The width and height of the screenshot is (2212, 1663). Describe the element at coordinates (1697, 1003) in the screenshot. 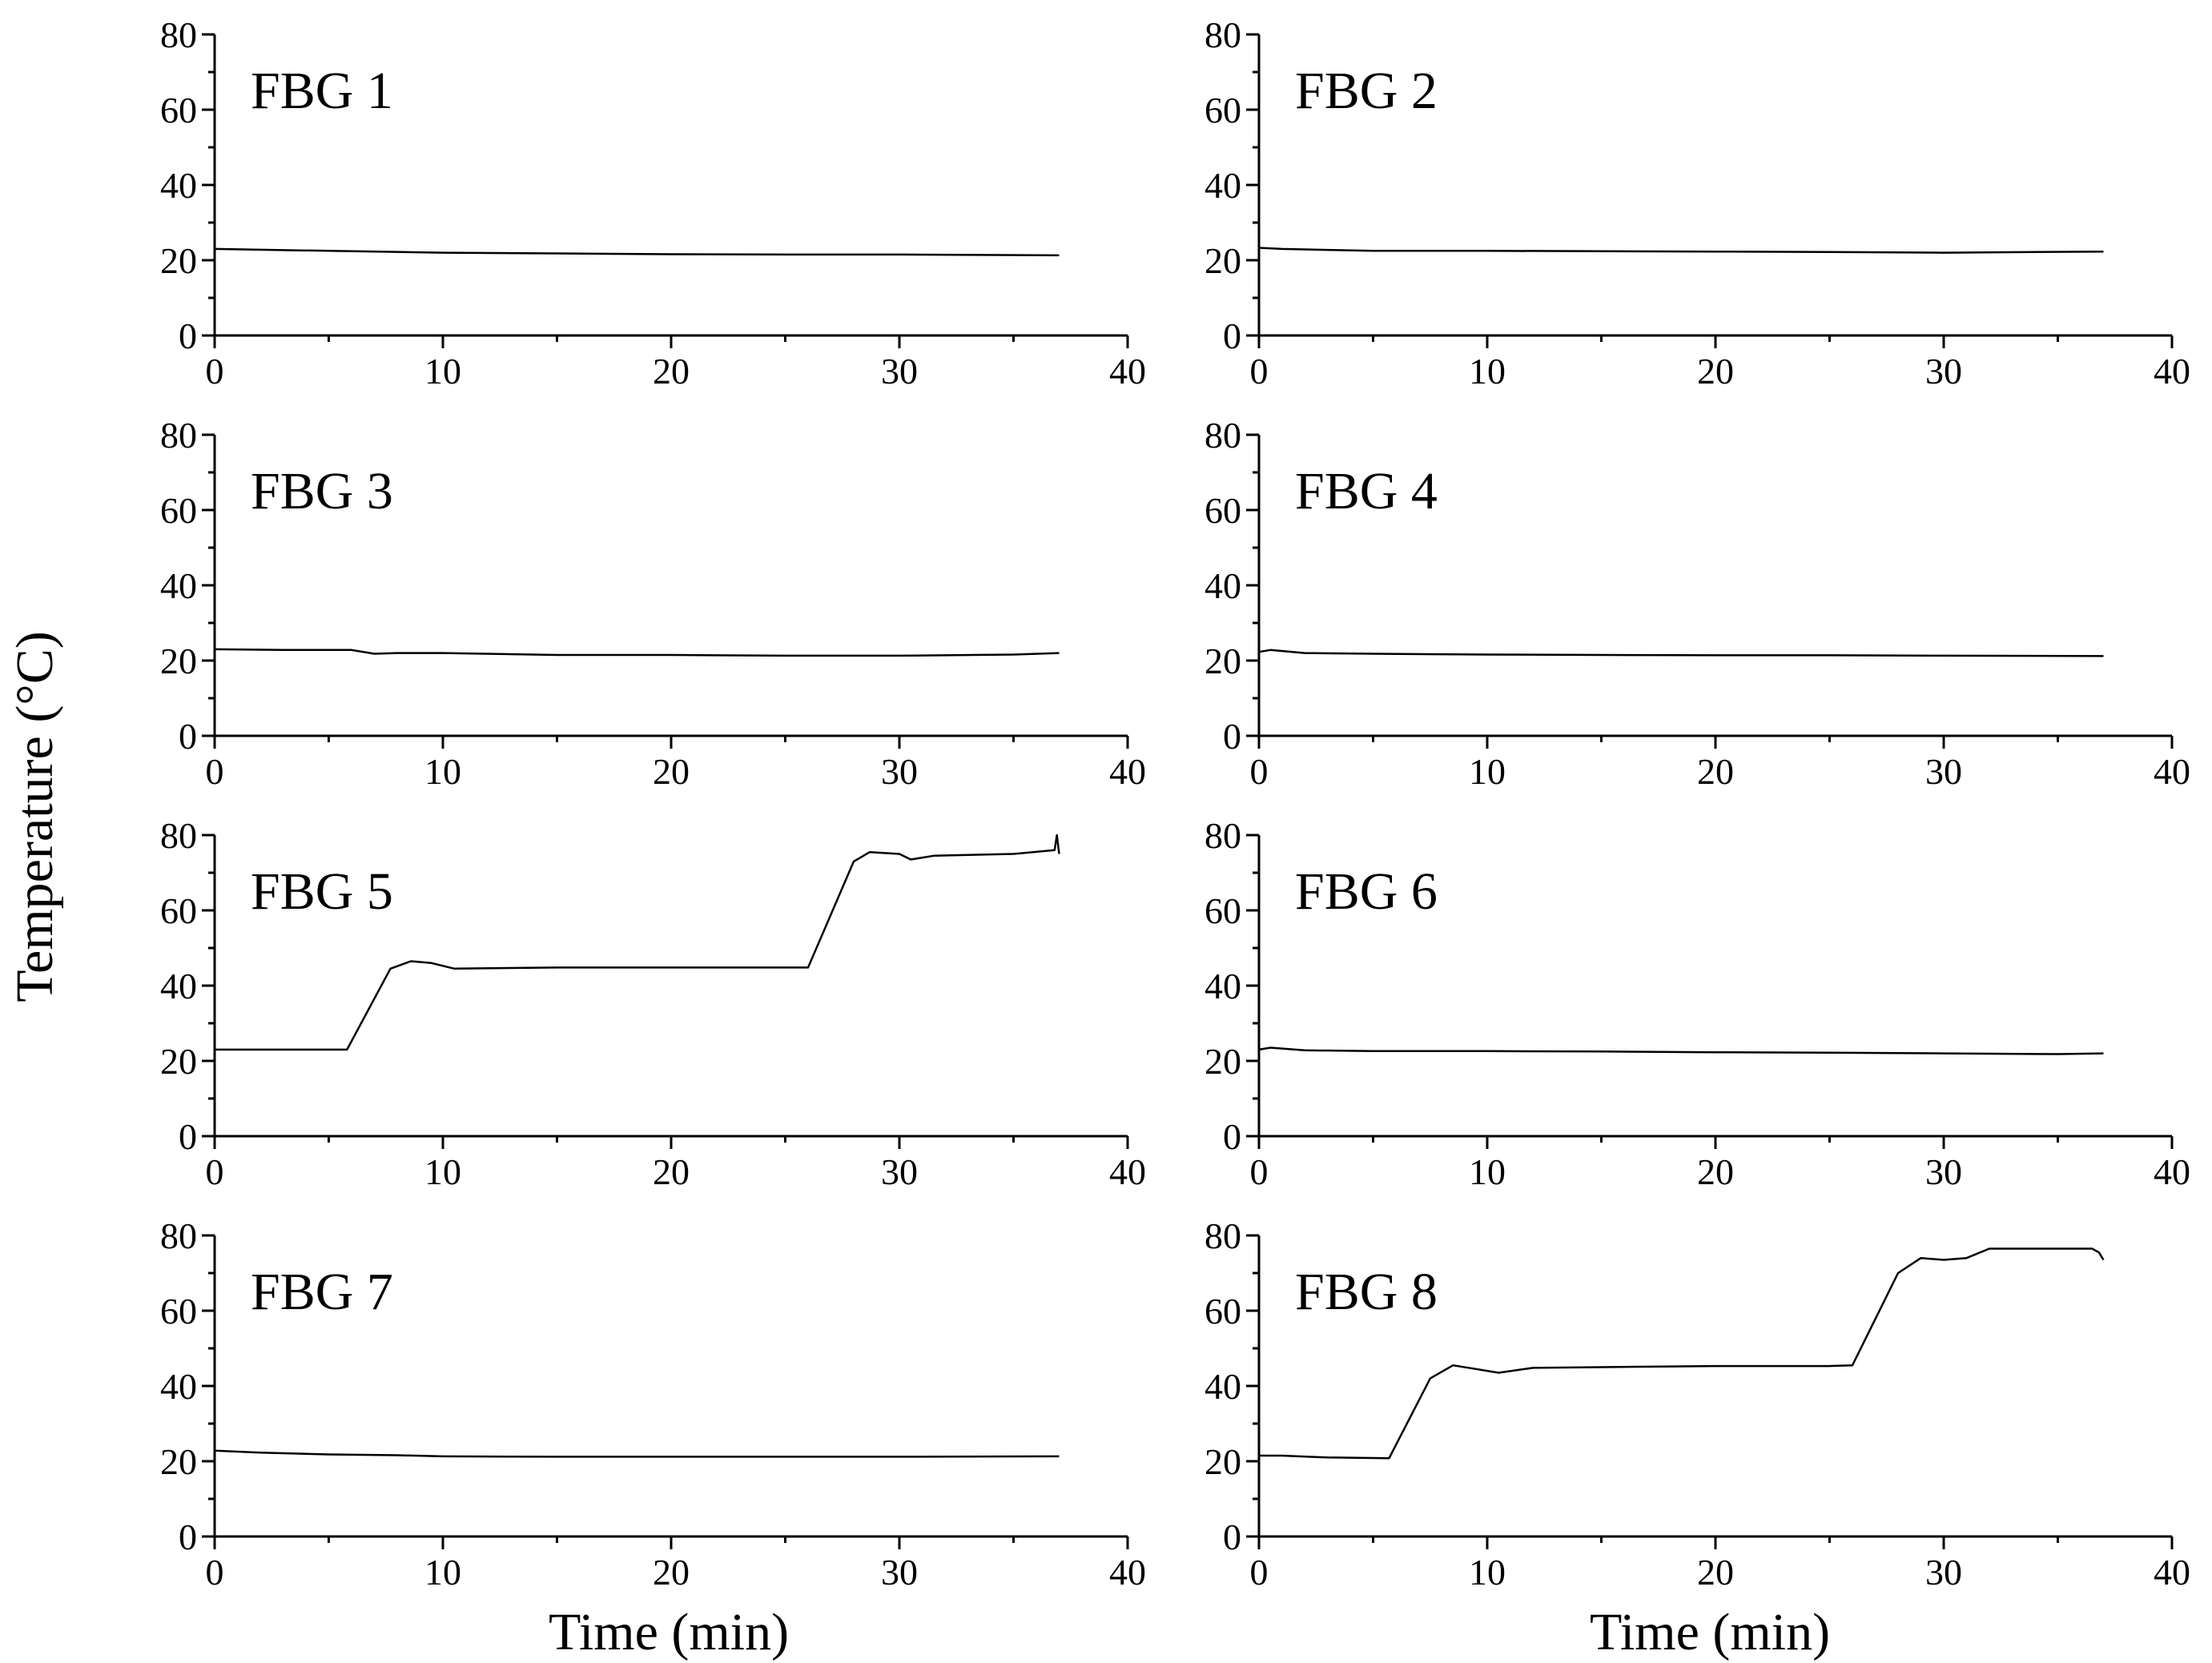

I see `panel-fbg-6: 0 20 40 60 80 0 10 20 30 40 FBG 6` at that location.